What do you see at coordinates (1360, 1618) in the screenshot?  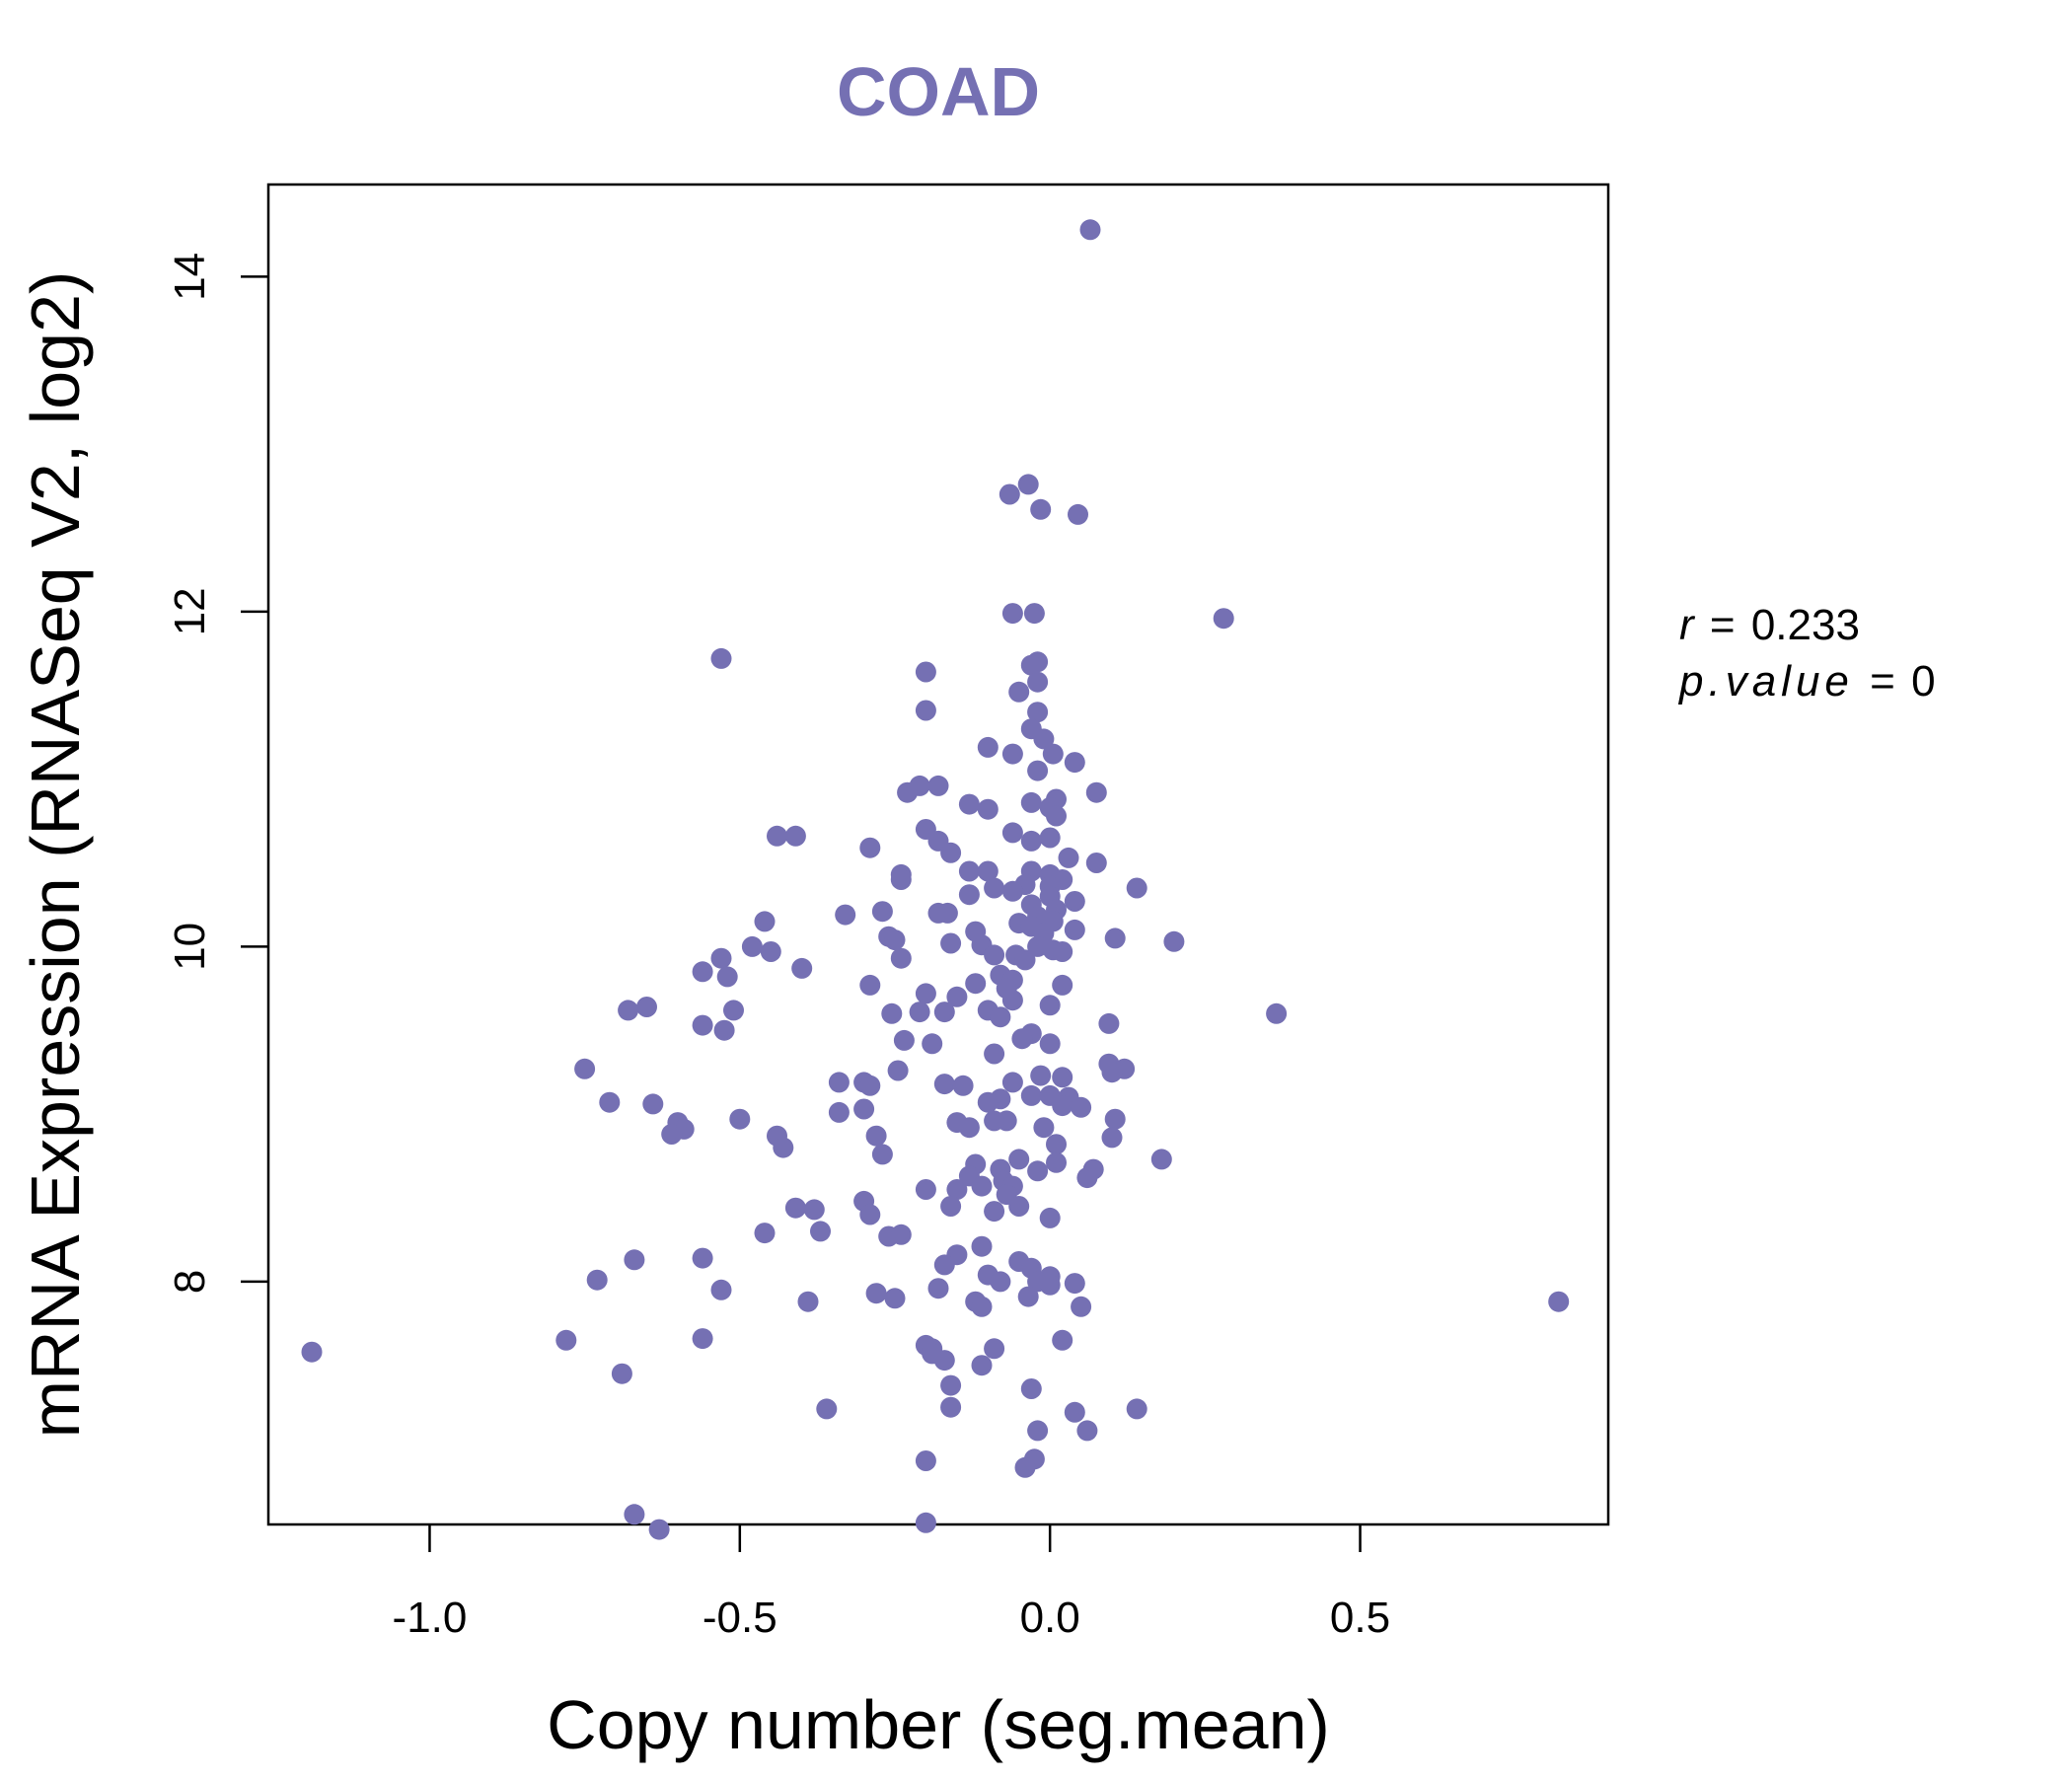 I see `x-tick-label: 0.5` at bounding box center [1360, 1618].